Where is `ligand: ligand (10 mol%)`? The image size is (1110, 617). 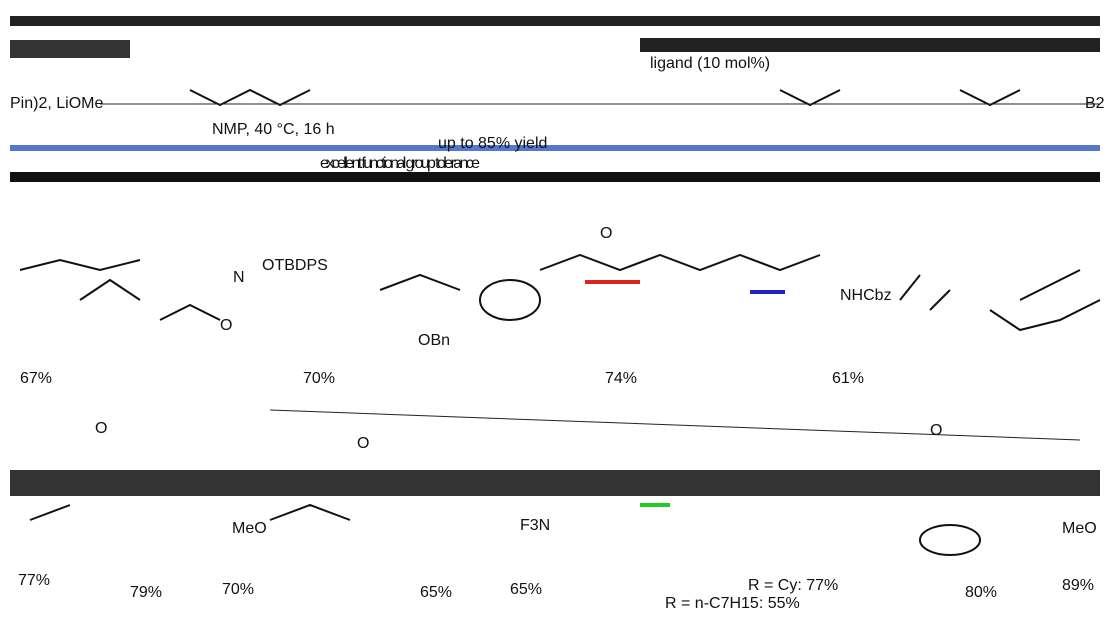 ligand: ligand (10 mol%) is located at coordinates (710, 63).